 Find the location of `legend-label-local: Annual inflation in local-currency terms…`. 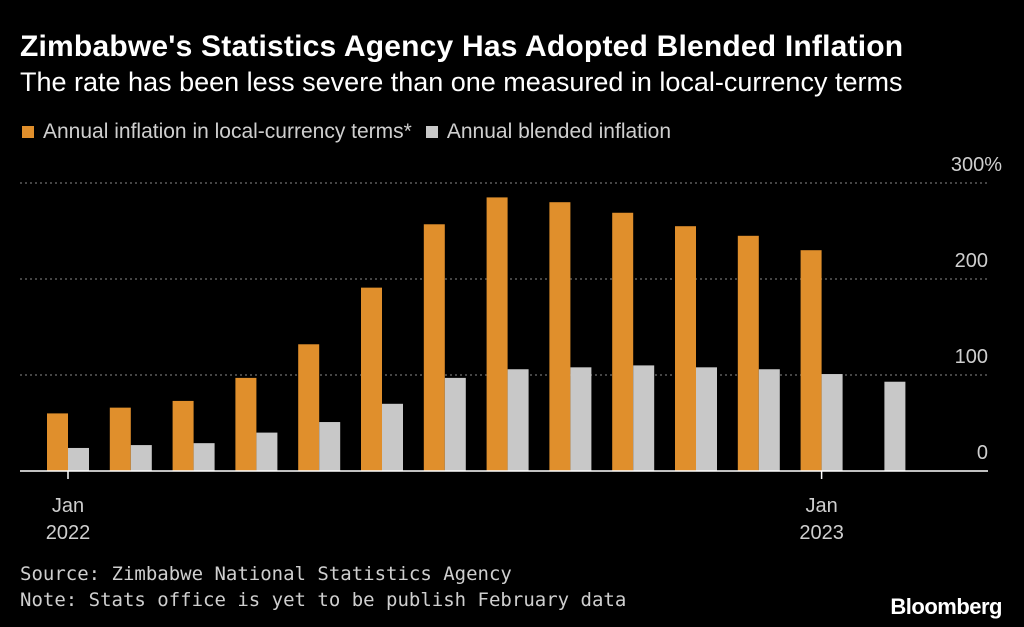

legend-label-local: Annual inflation in local-currency terms… is located at coordinates (227, 131).